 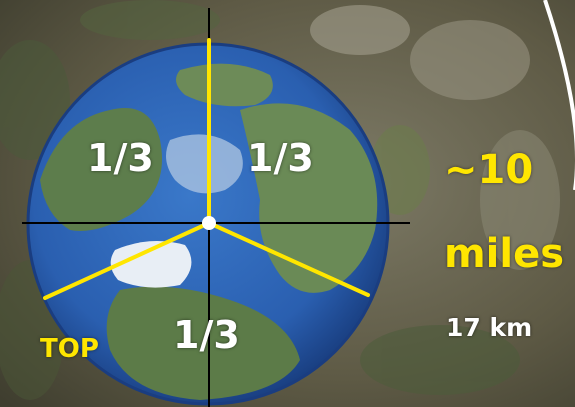 I want to click on landmass-siberia, so click(x=203, y=343).